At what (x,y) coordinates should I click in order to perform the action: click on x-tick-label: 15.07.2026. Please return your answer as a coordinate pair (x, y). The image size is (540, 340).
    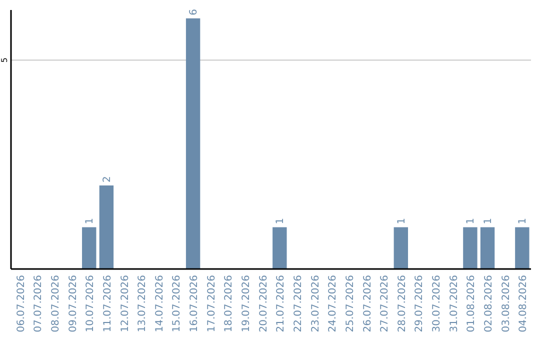
    Looking at the image, I should click on (177, 303).